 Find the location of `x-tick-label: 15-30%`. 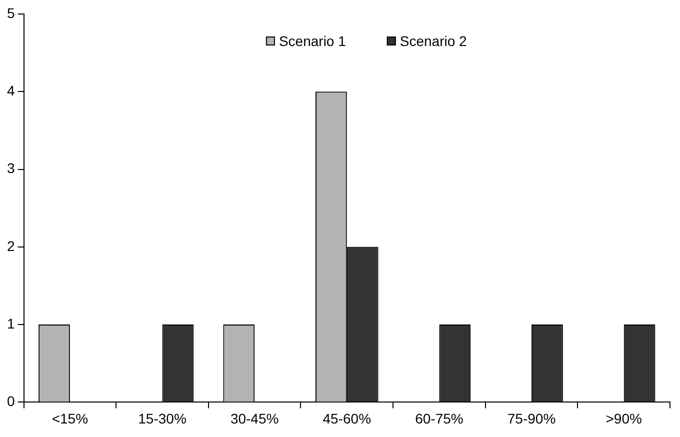

x-tick-label: 15-30% is located at coordinates (162, 418).